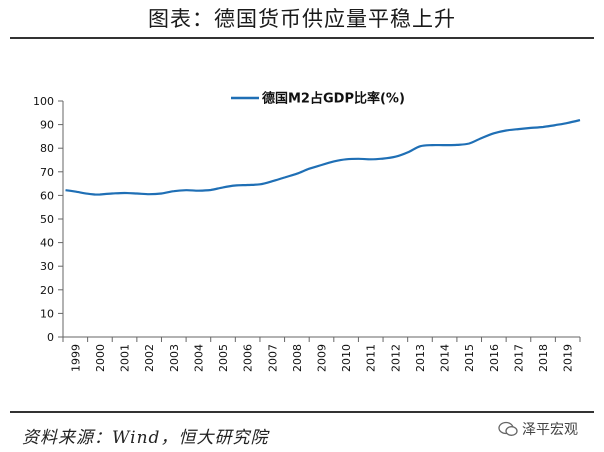 This screenshot has width=604, height=452. I want to click on x-tick-label: 2018, so click(543, 358).